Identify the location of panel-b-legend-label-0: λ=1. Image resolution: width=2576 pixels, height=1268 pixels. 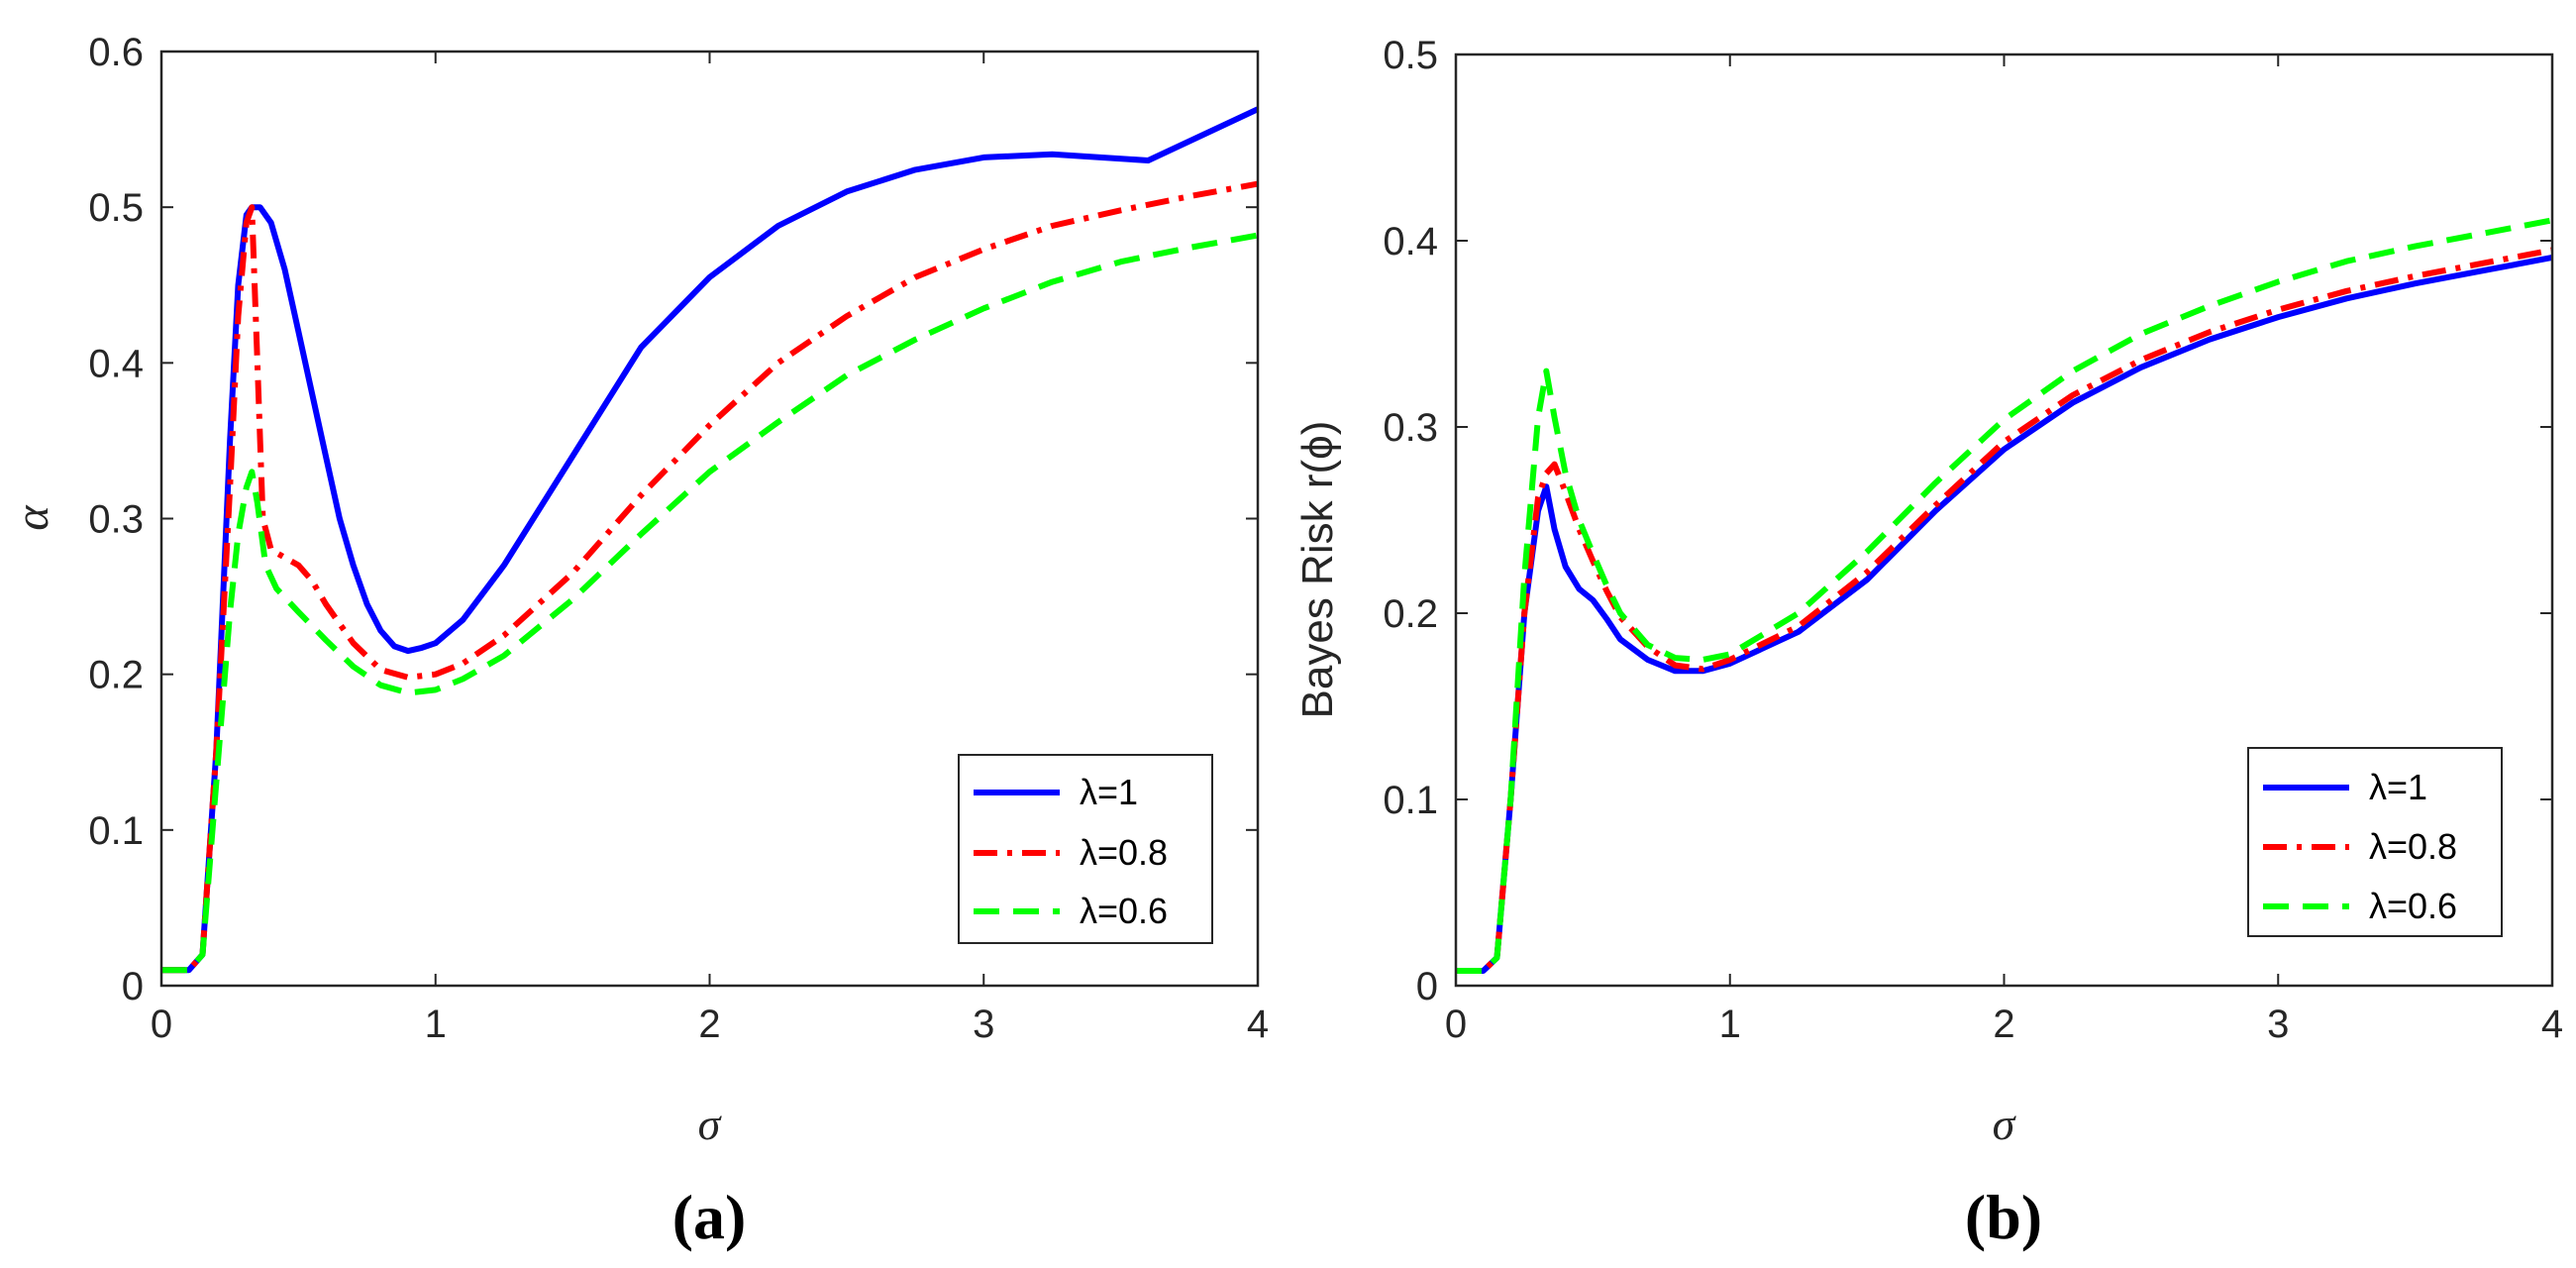
(2398, 787).